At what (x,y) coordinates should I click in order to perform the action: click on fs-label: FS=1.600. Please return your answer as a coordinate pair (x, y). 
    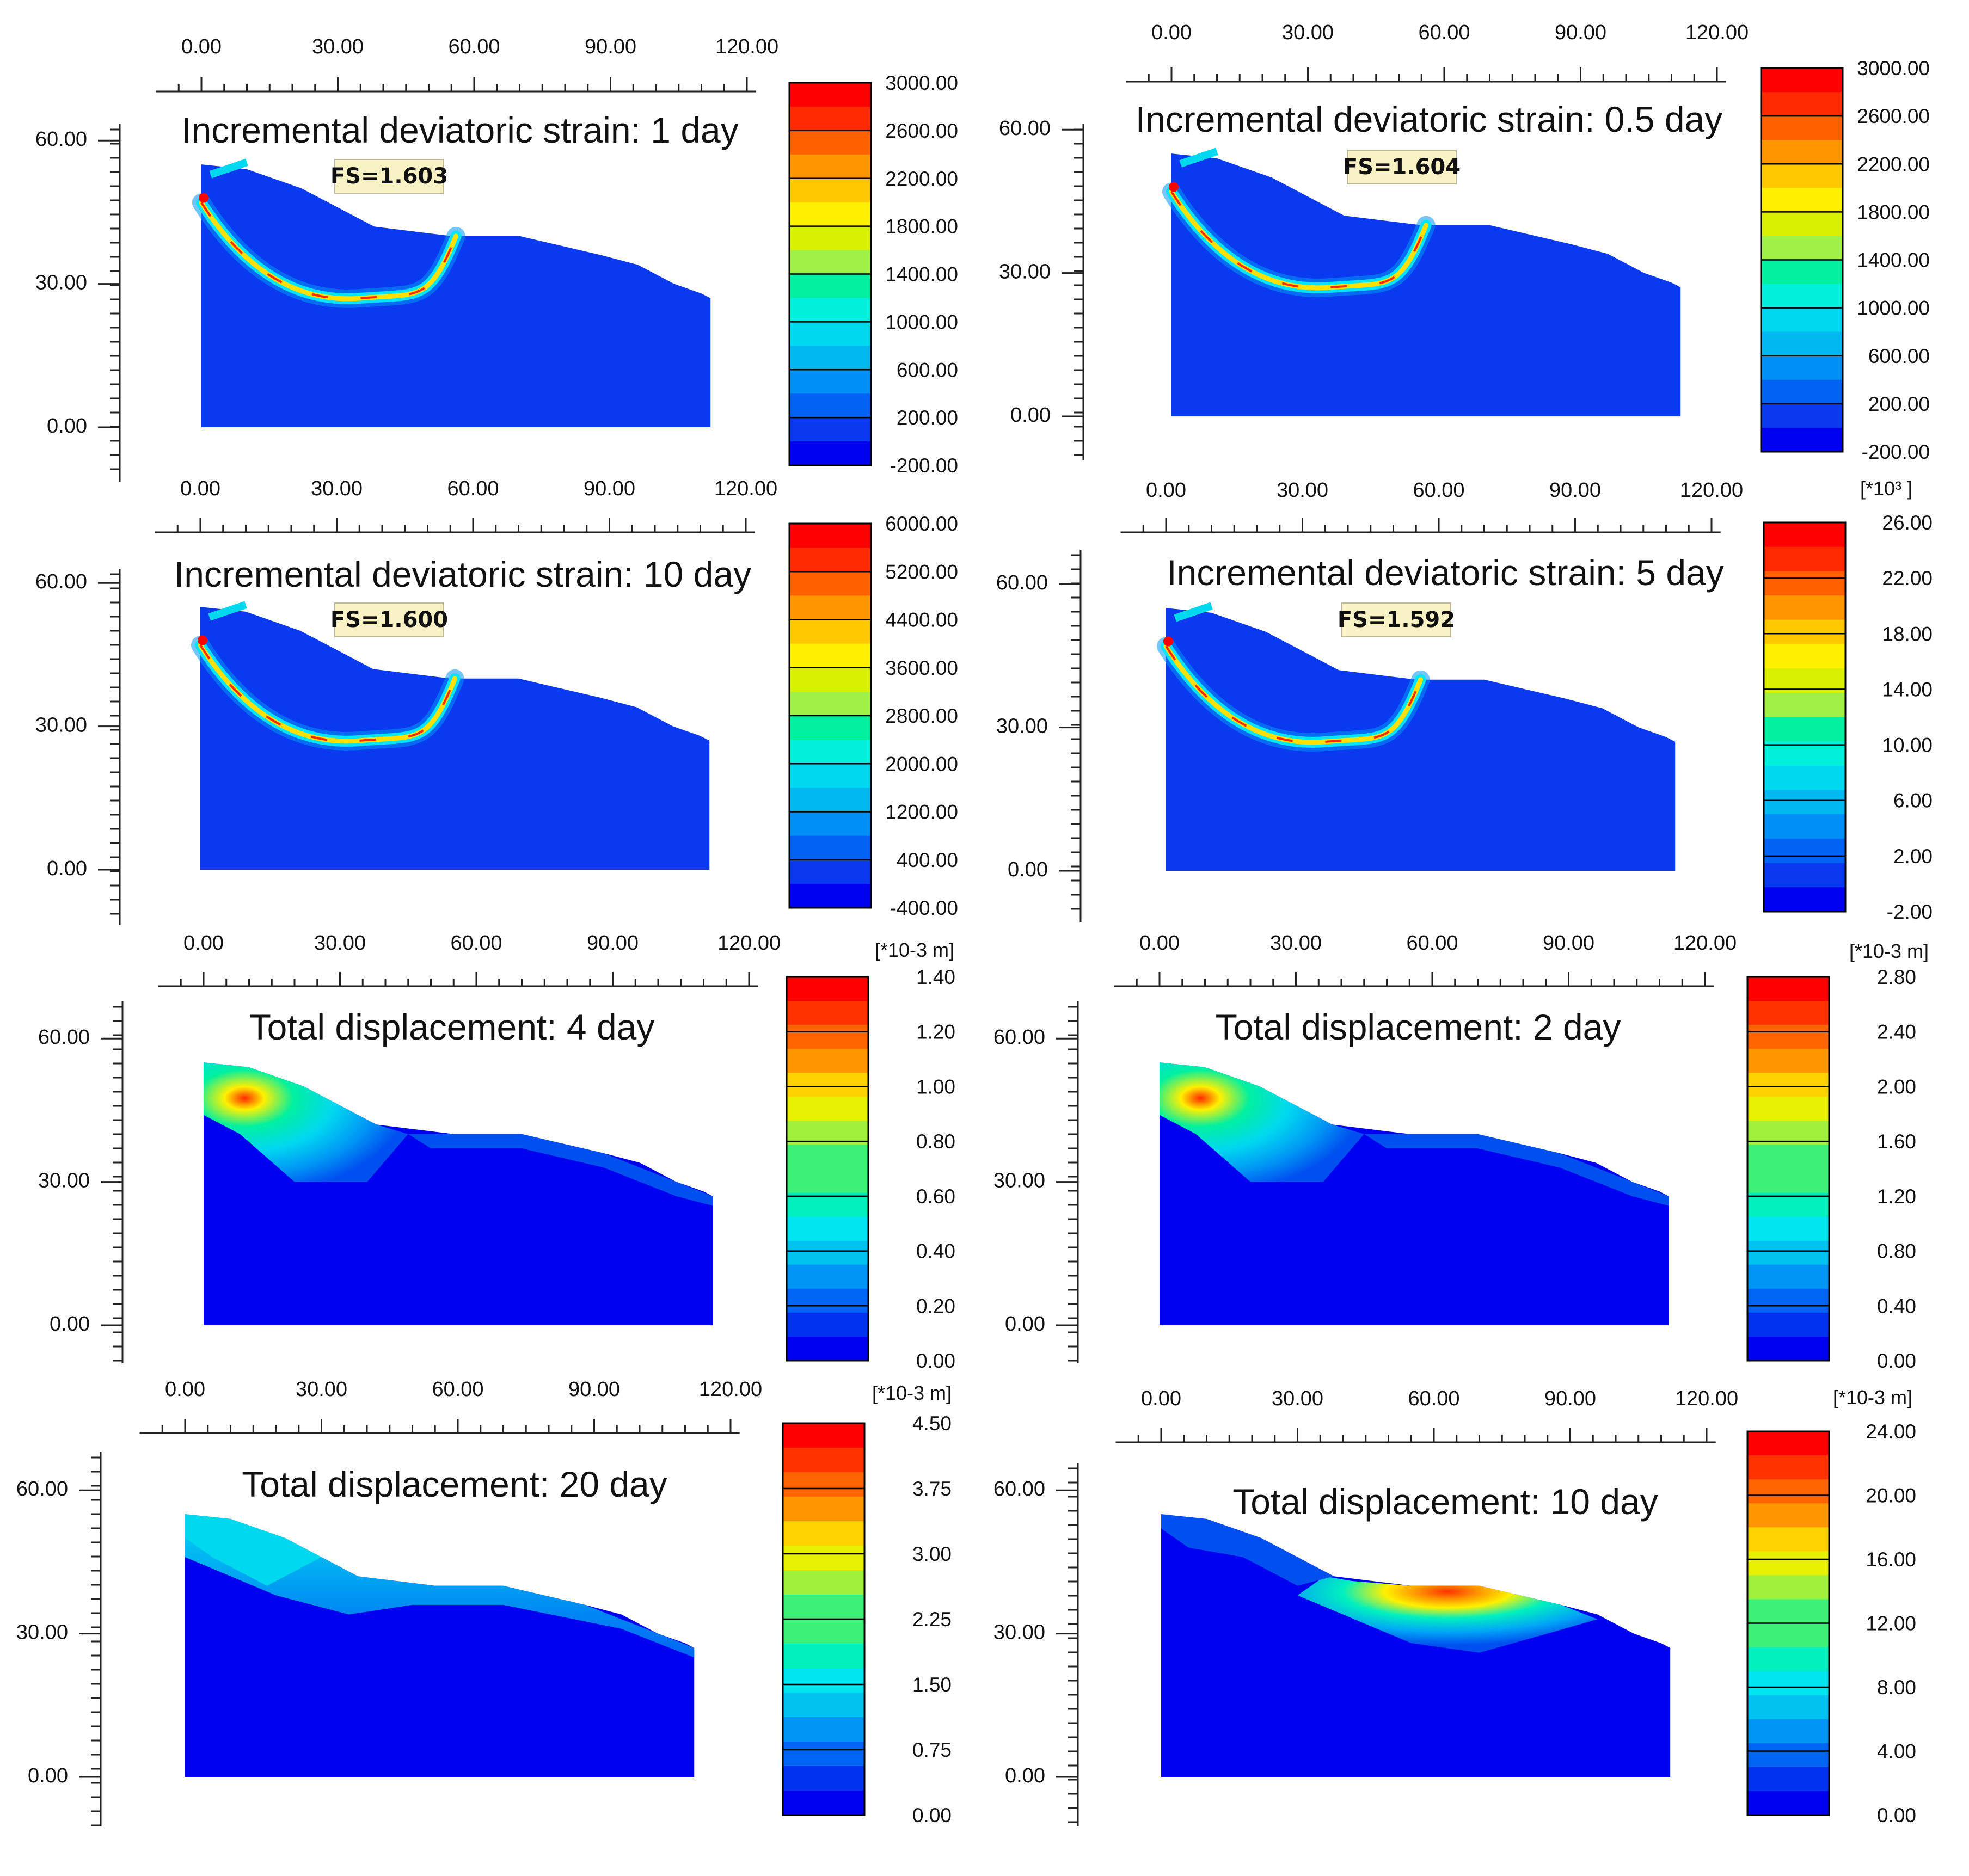
    Looking at the image, I should click on (389, 619).